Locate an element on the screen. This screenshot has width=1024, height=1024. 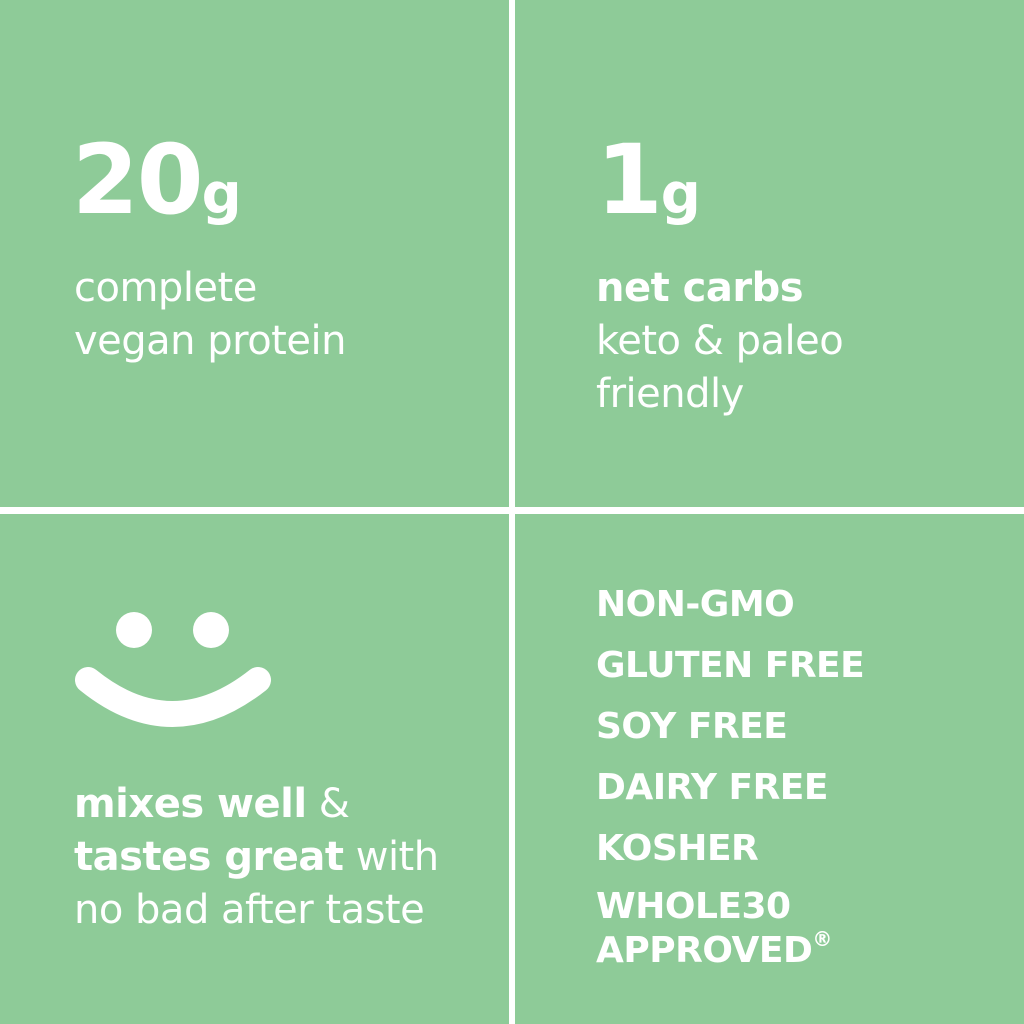
claim-whole30-line-1: WHOLE30 is located at coordinates (693, 906).